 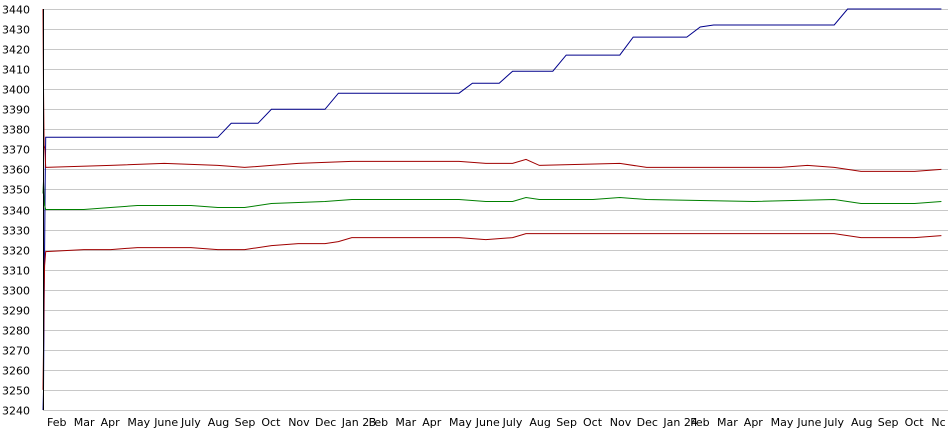 What do you see at coordinates (16, 251) in the screenshot?
I see `y-tick-label: 3320` at bounding box center [16, 251].